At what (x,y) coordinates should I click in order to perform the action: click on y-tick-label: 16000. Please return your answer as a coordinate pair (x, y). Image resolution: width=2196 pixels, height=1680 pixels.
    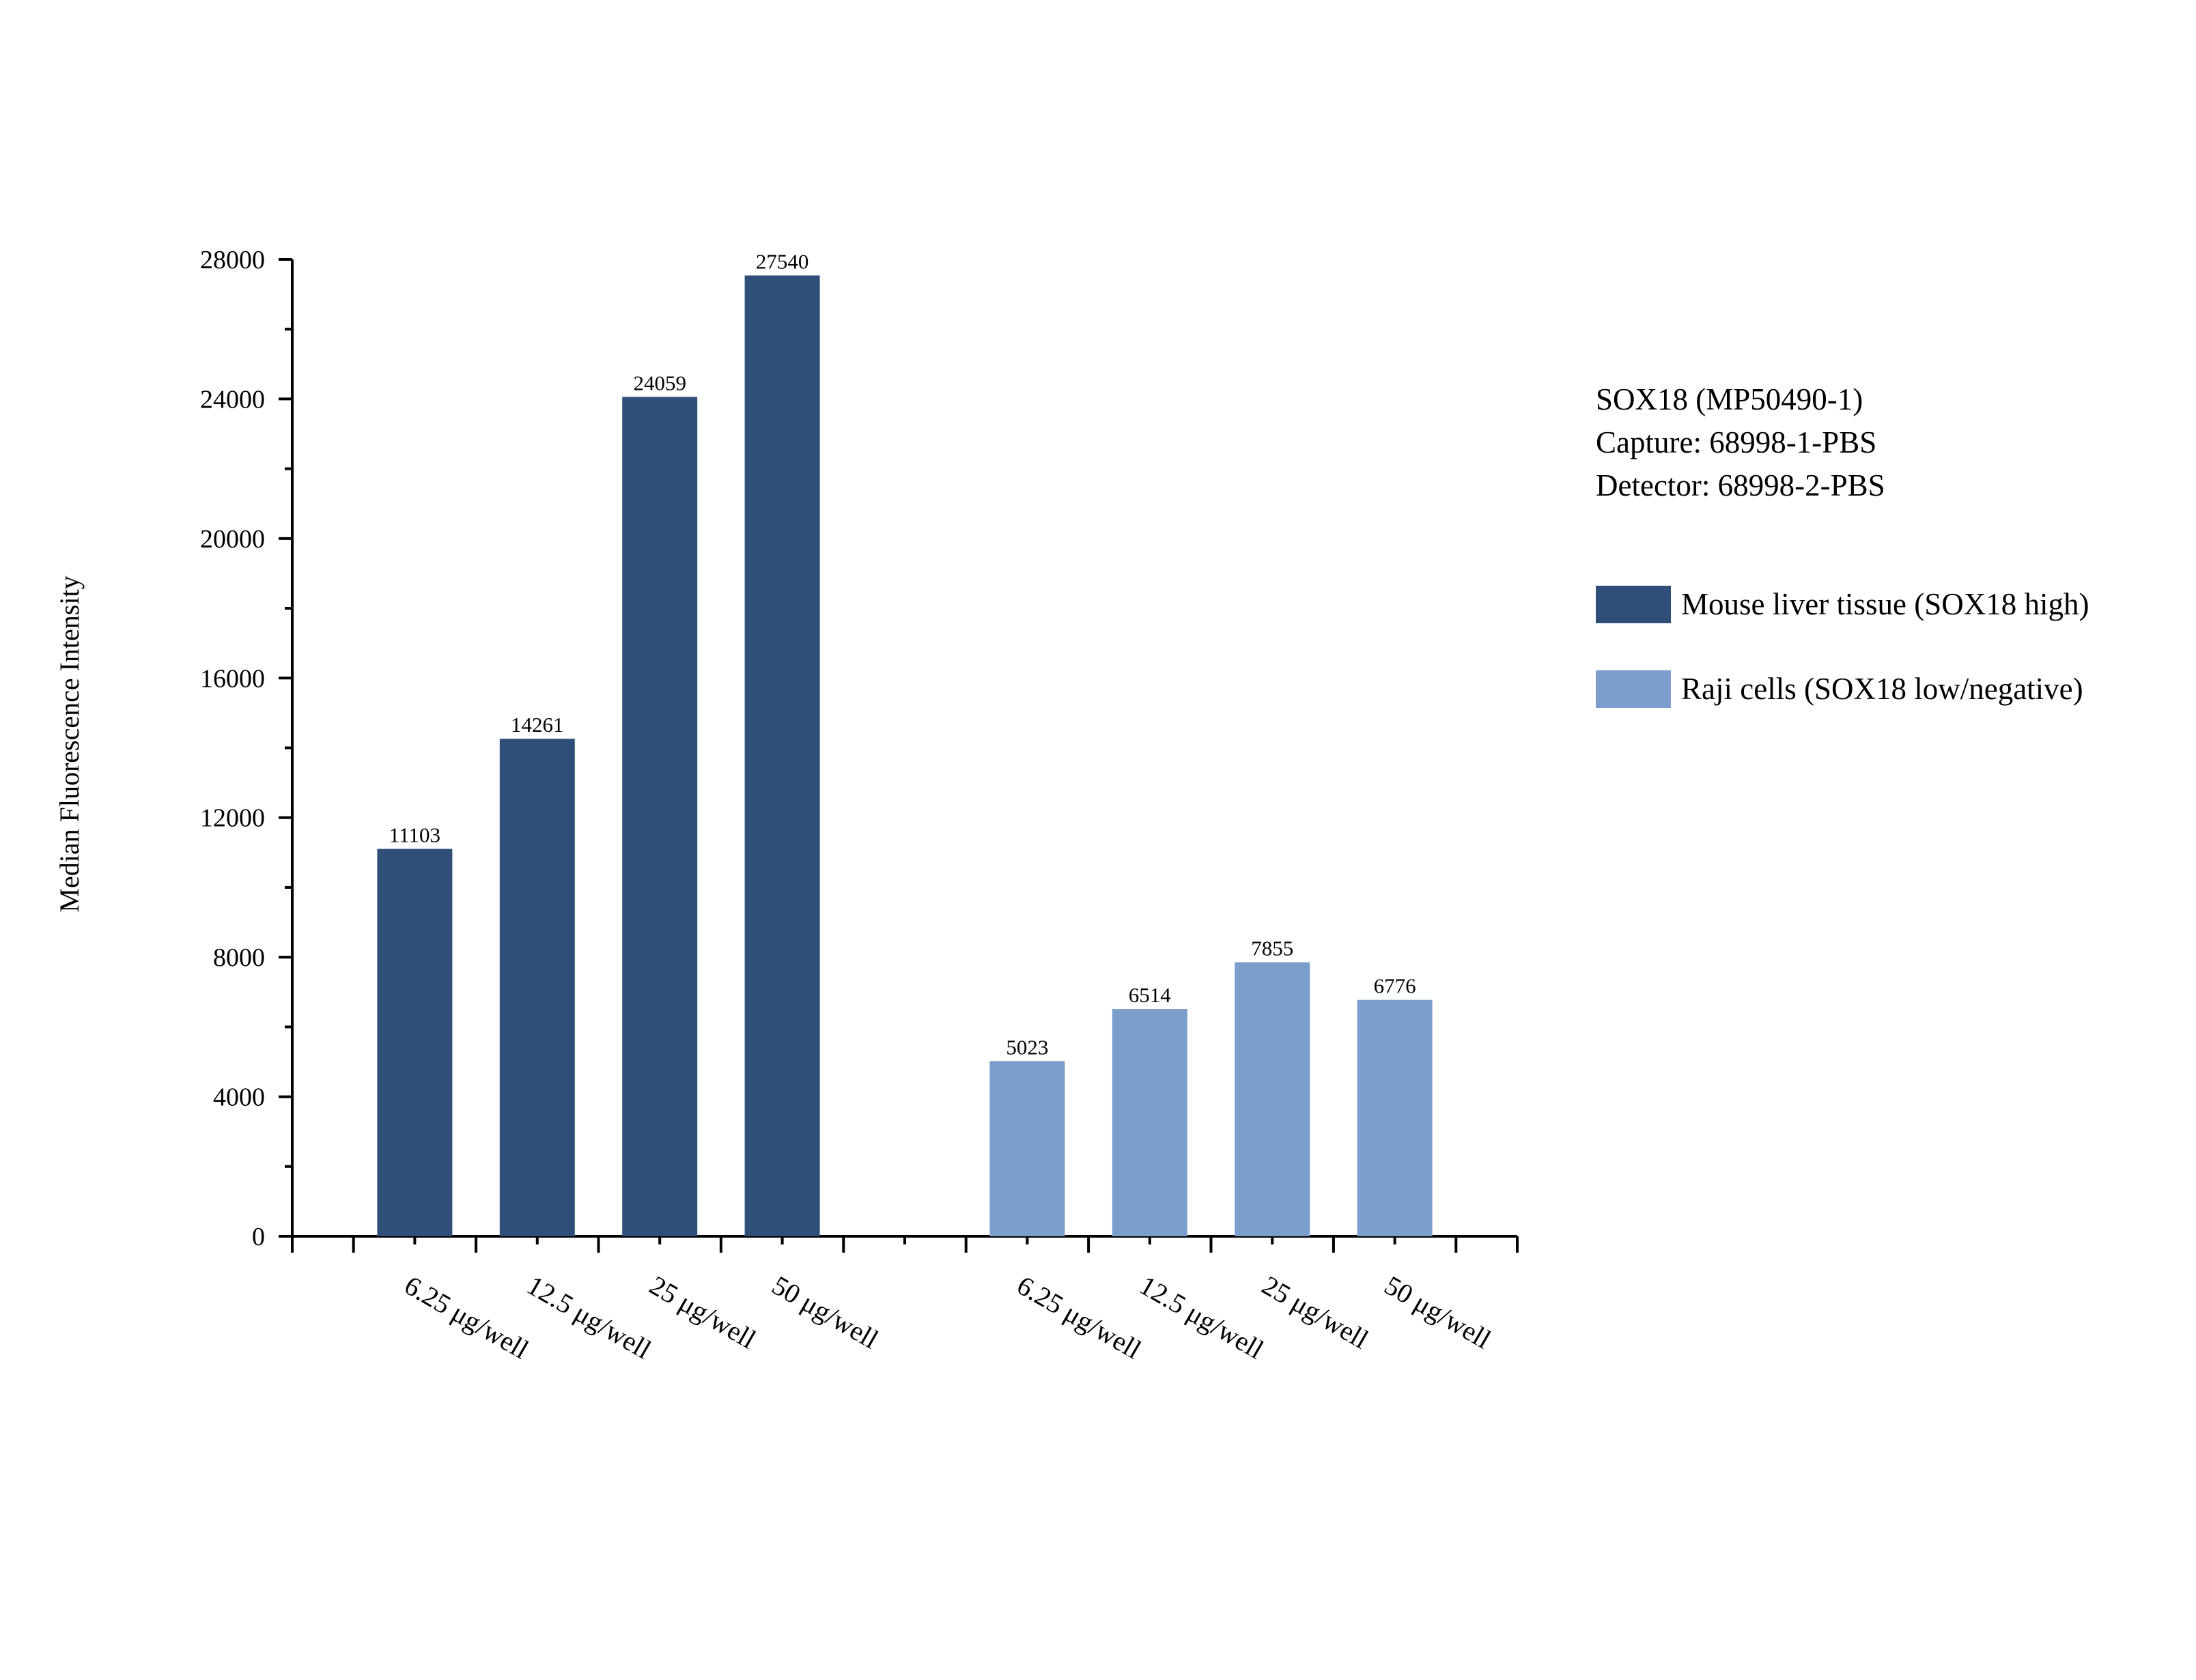
    Looking at the image, I should click on (233, 678).